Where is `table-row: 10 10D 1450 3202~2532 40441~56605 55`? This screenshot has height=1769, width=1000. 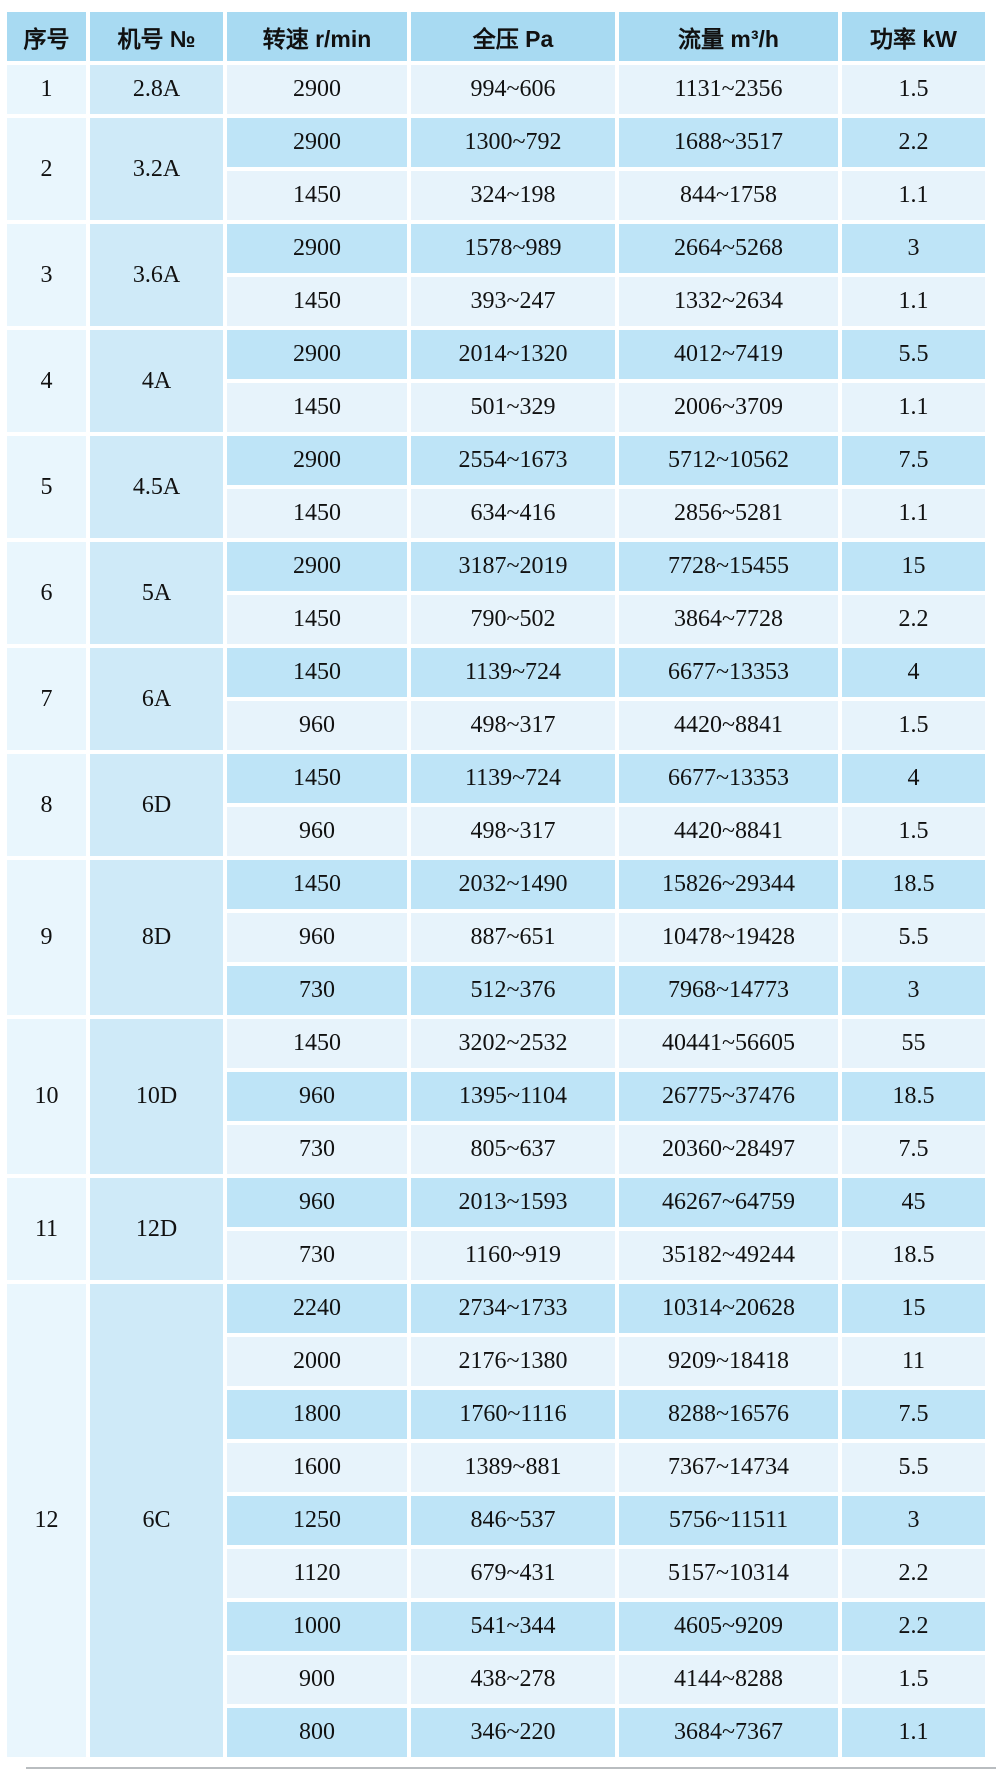 table-row: 10 10D 1450 3202~2532 40441~56605 55 is located at coordinates (496, 1096).